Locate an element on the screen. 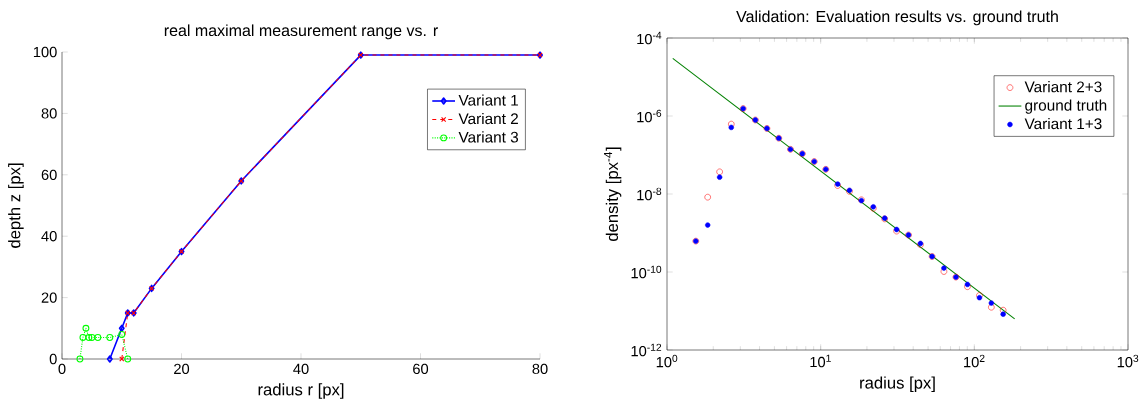 The width and height of the screenshot is (1148, 405). y-tick-label: 10$^{-12}$ is located at coordinates (646, 350).